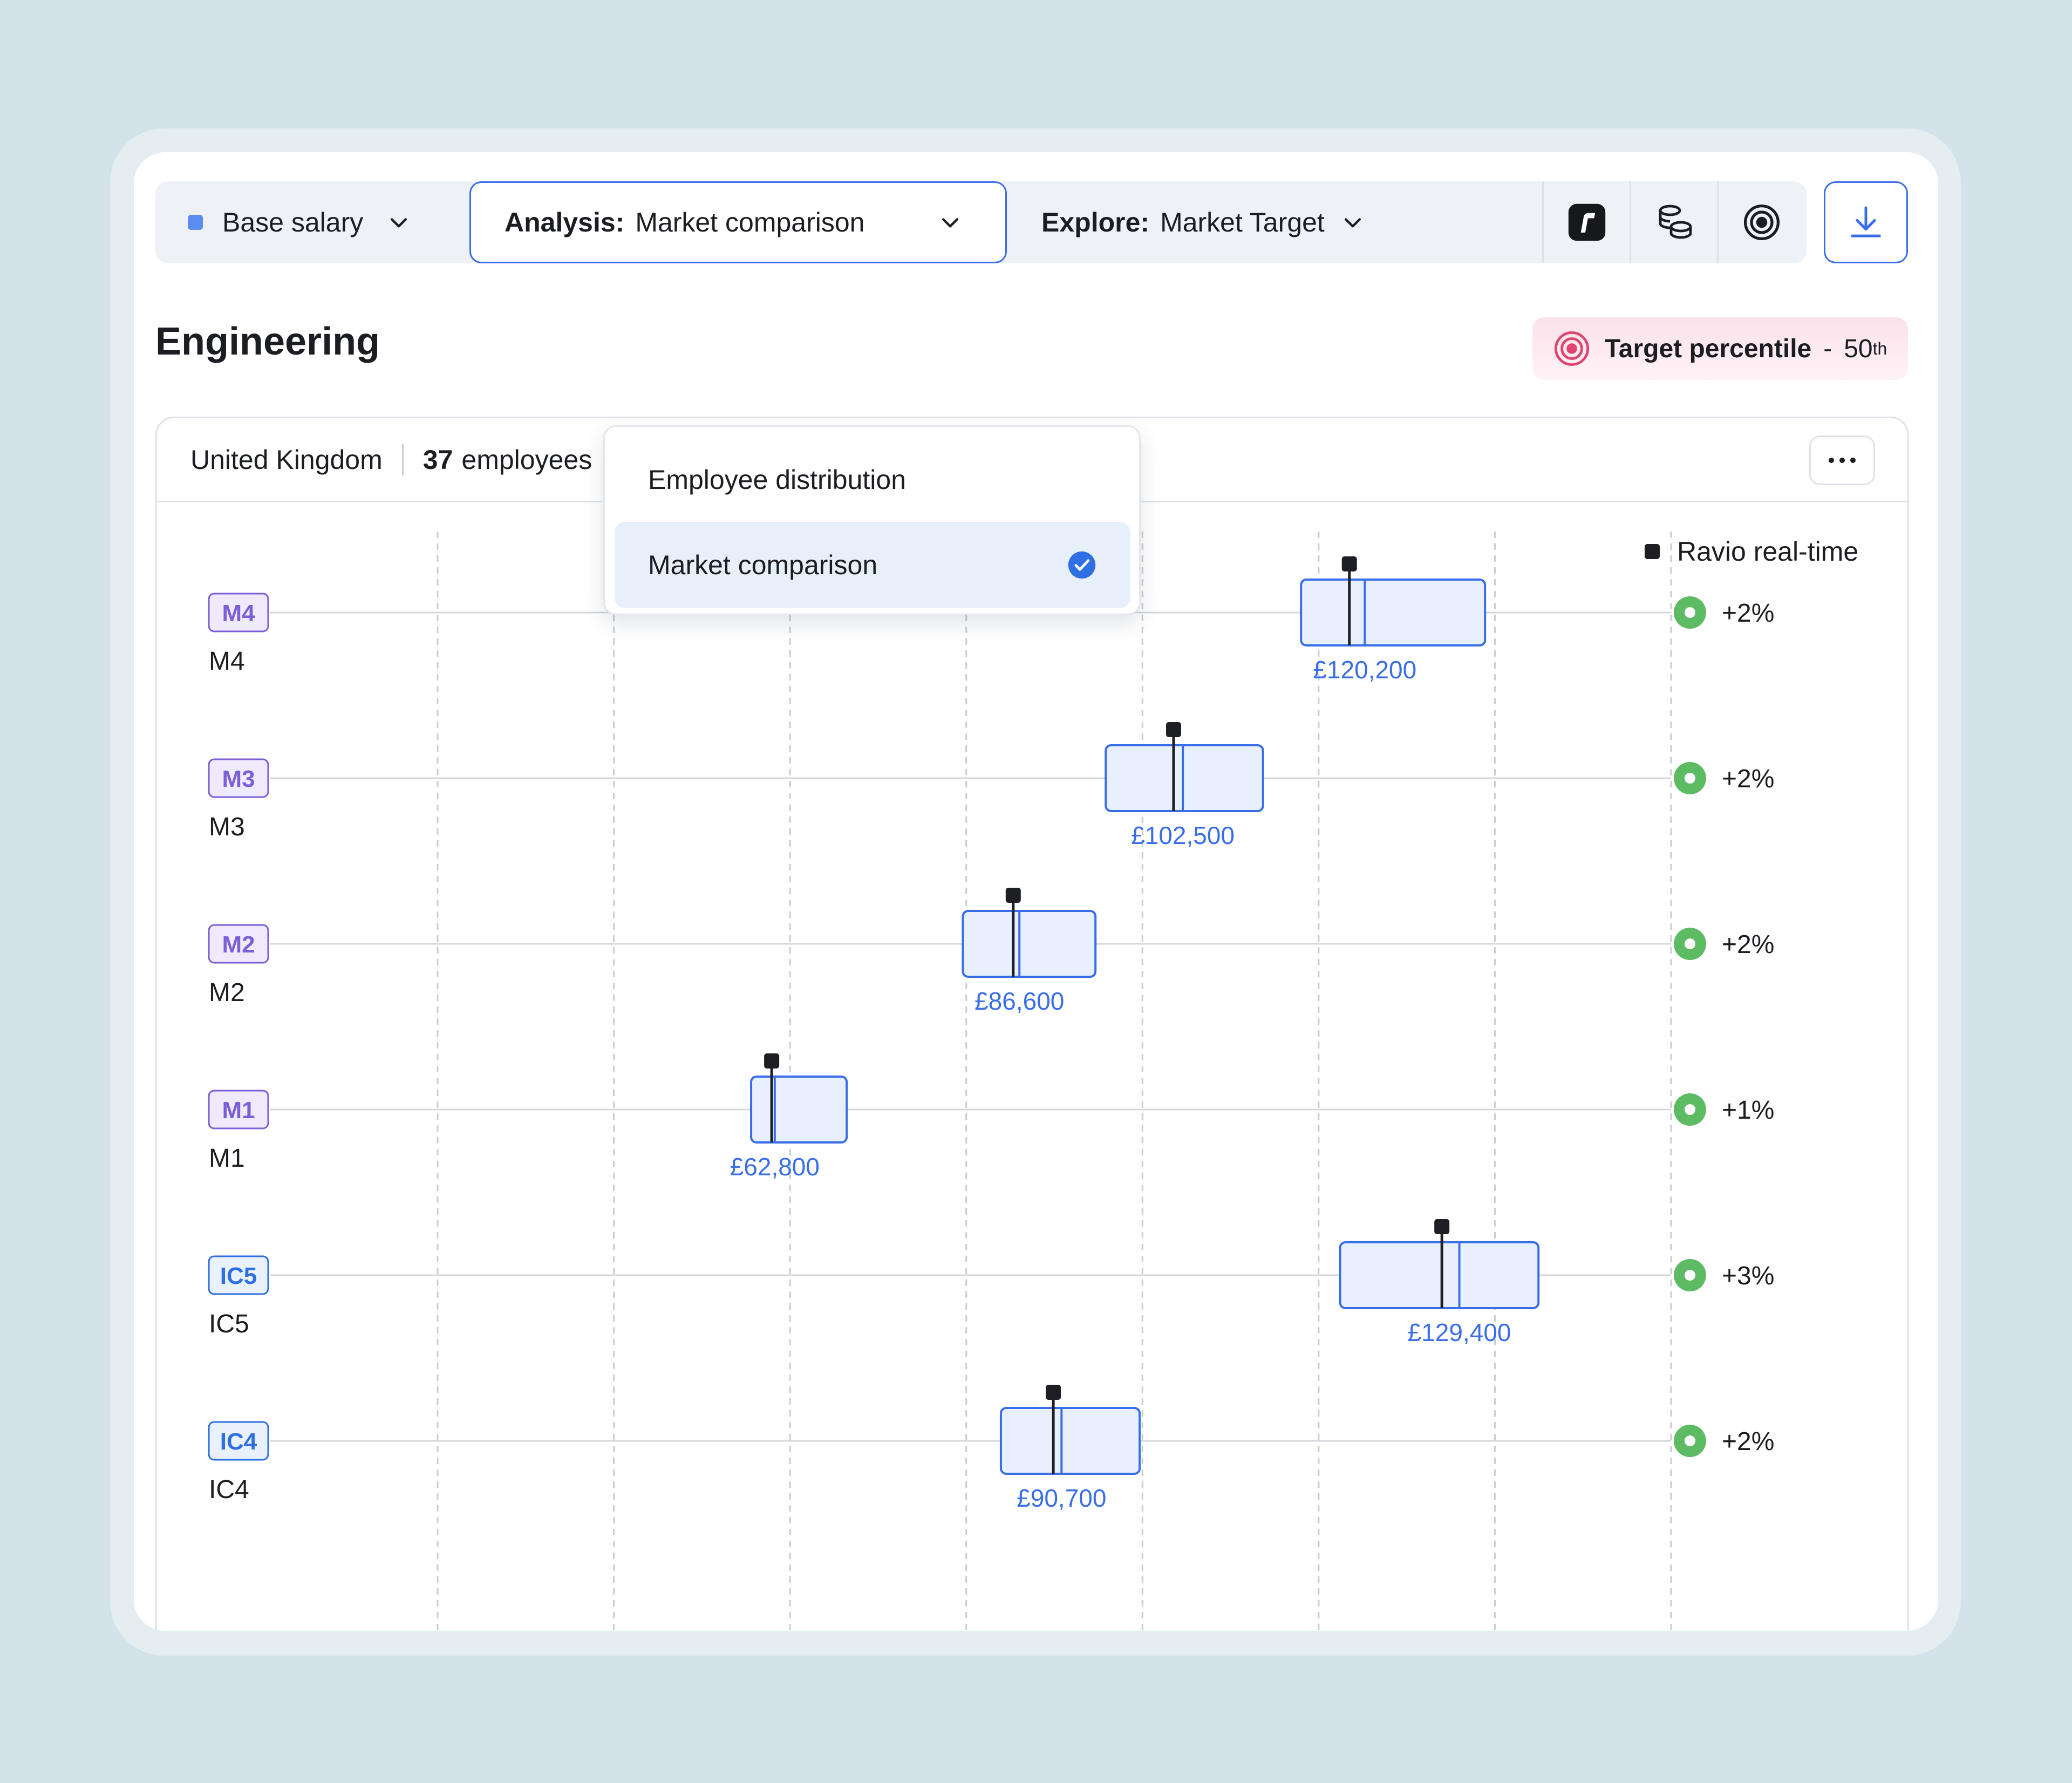  I want to click on level-tag-text: IC5, so click(238, 1276).